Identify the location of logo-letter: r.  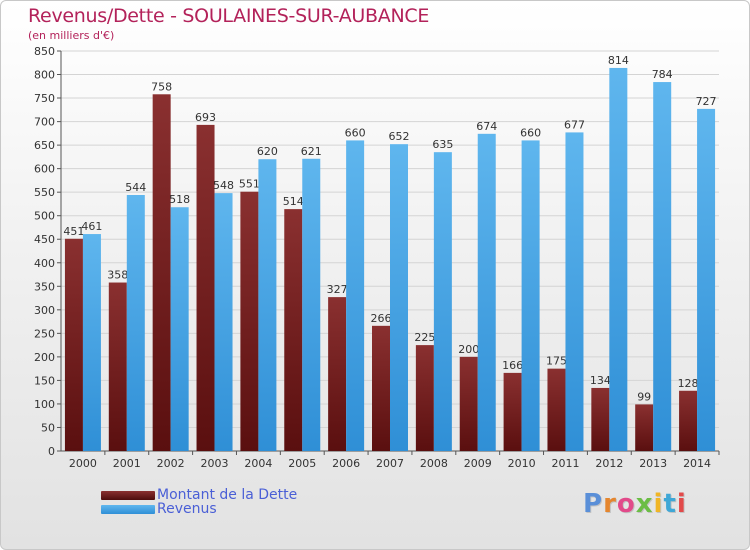
(610, 504).